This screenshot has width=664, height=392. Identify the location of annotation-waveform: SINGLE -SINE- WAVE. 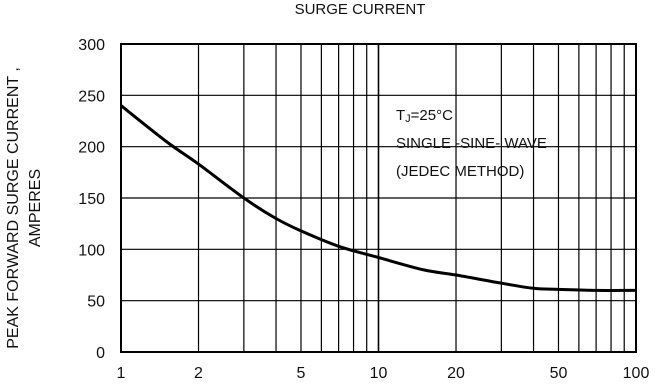
(471, 143).